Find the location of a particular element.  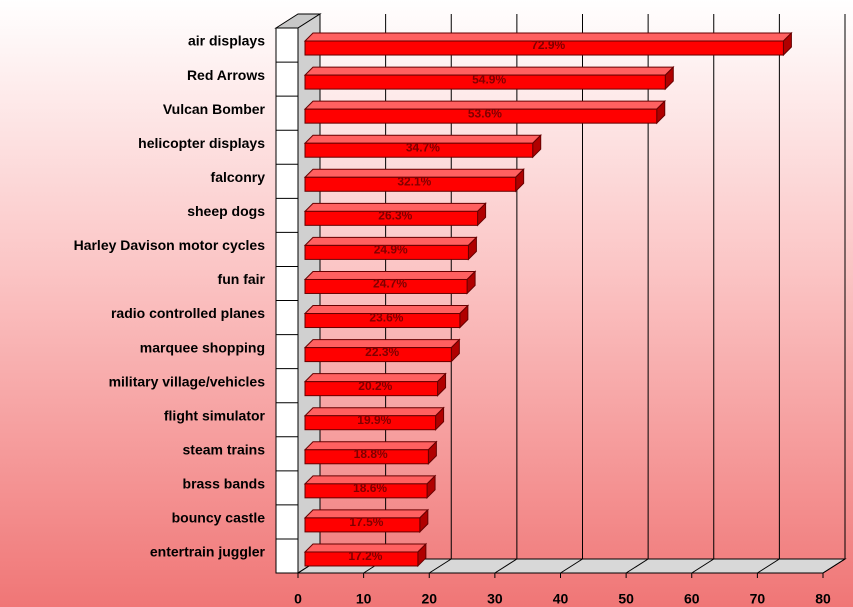

x-tick-label: 40 is located at coordinates (561, 599).